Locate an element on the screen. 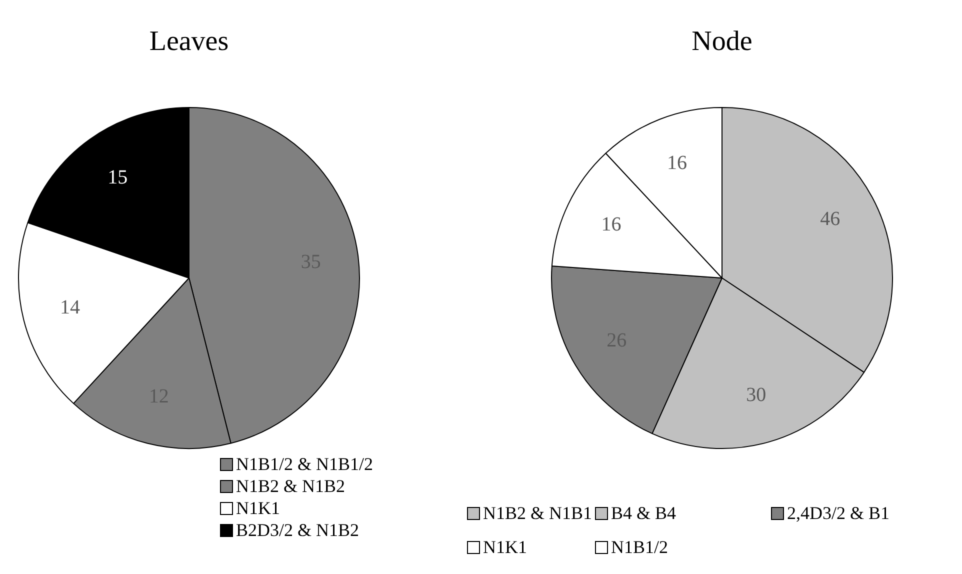 The image size is (962, 574). legend-label: 2,4D3/2 & B1 is located at coordinates (838, 513).